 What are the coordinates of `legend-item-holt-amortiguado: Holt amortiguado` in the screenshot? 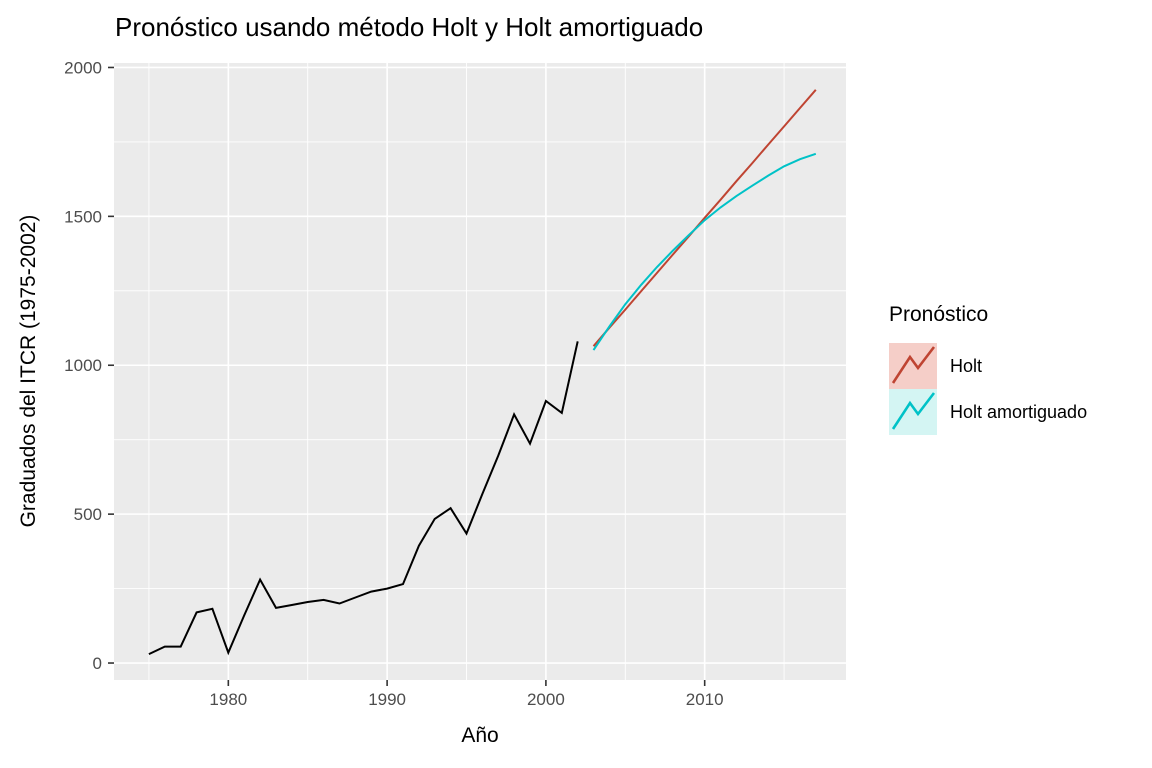 It's located at (988, 412).